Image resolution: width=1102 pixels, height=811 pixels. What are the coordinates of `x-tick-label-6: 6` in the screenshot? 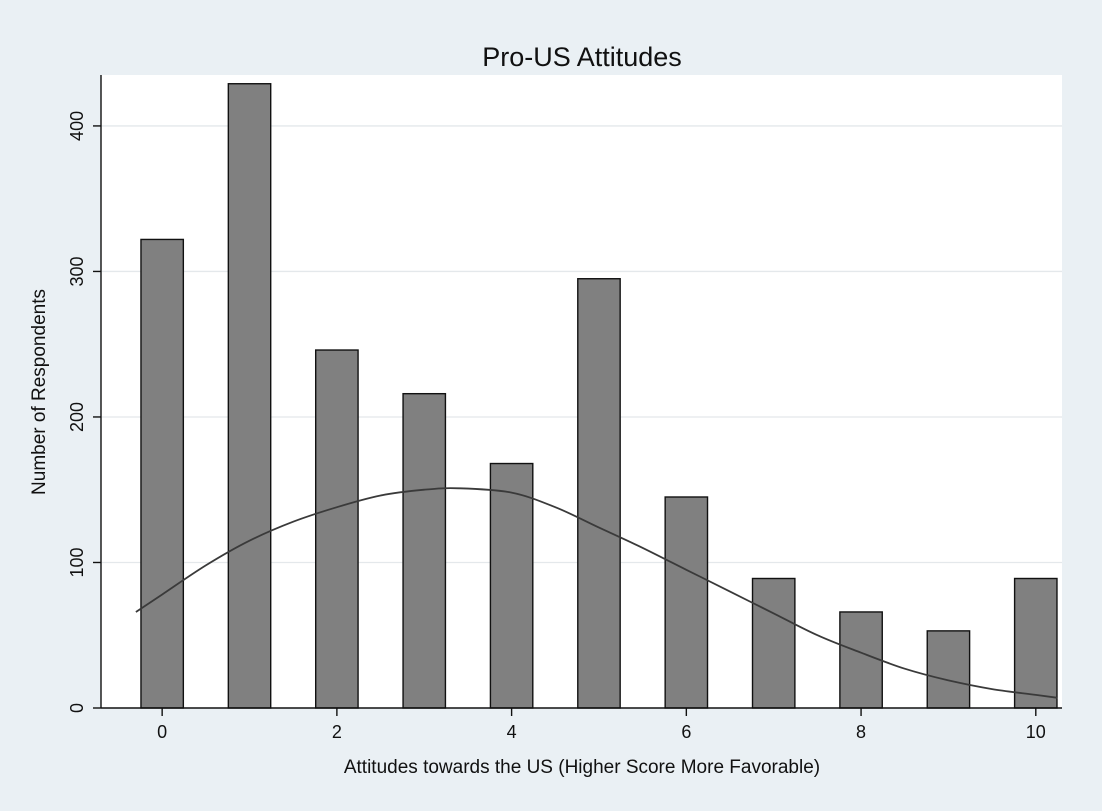 It's located at (686, 732).